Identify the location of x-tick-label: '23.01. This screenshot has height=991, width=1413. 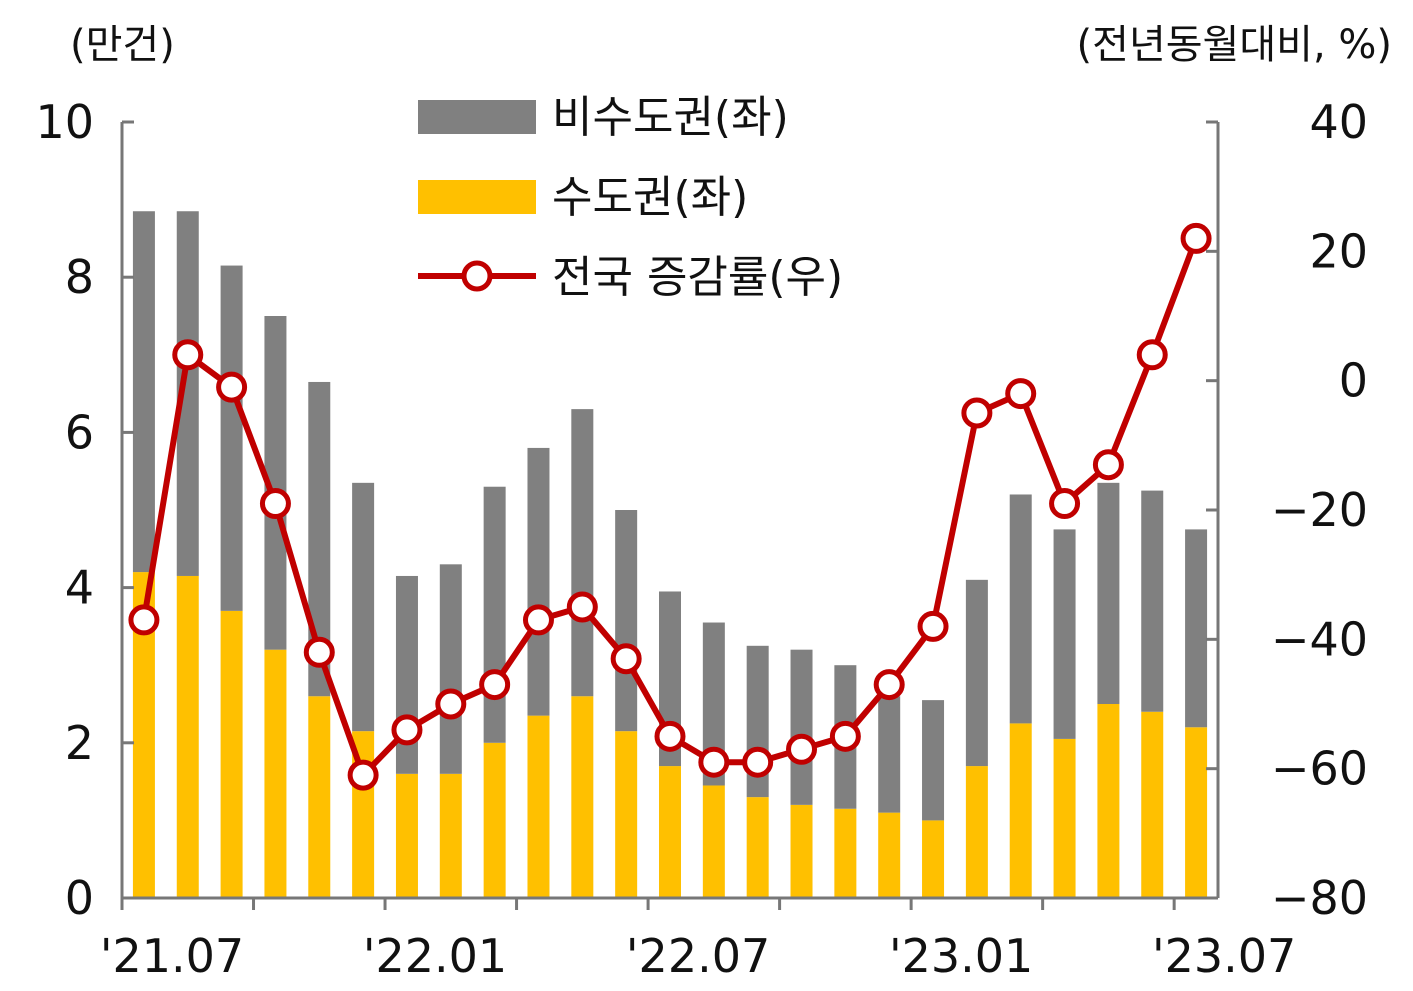
(961, 956).